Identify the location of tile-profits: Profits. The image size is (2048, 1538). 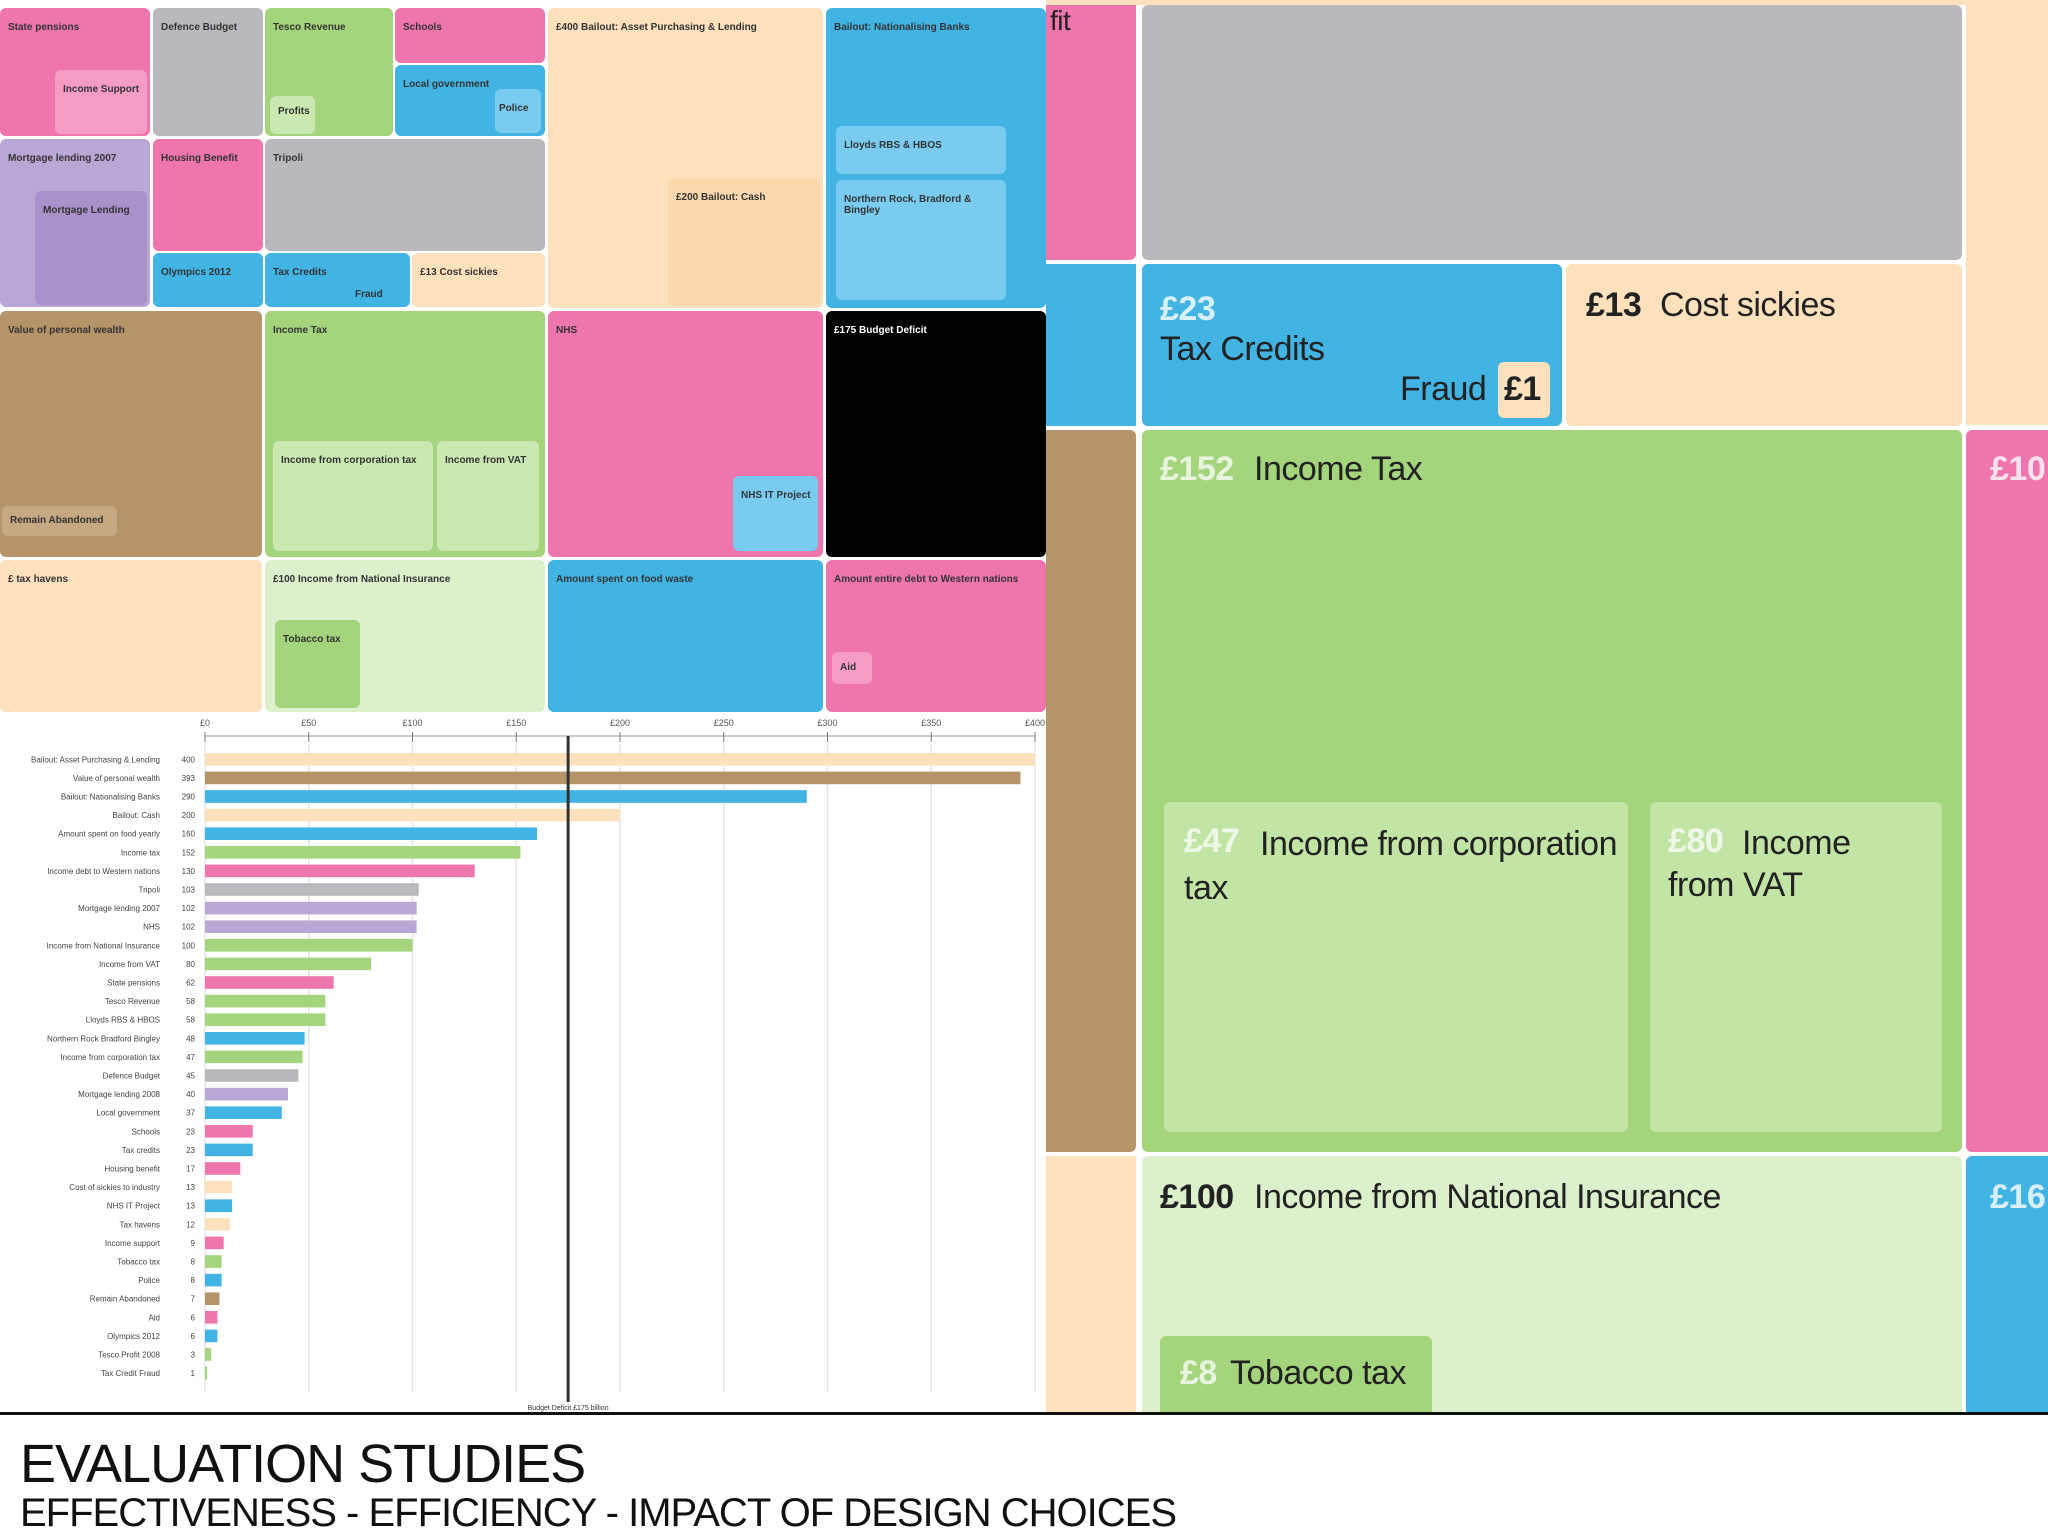
(292, 115).